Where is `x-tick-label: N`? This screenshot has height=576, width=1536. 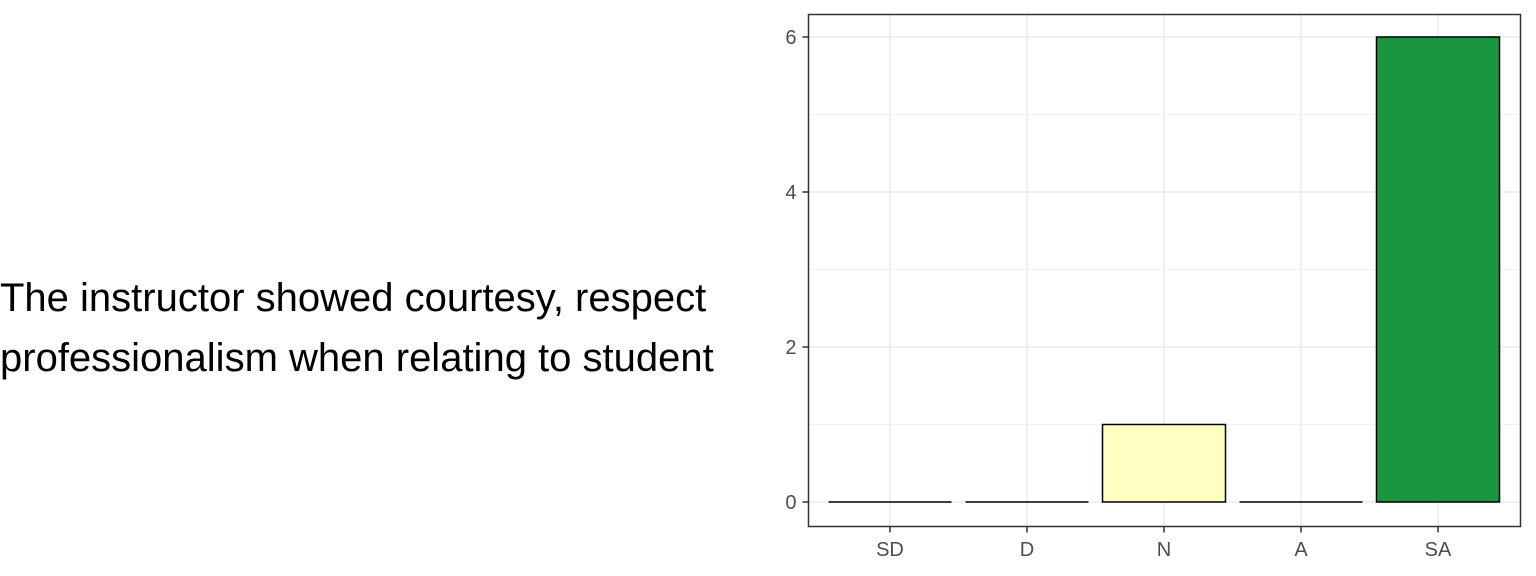
x-tick-label: N is located at coordinates (1164, 550).